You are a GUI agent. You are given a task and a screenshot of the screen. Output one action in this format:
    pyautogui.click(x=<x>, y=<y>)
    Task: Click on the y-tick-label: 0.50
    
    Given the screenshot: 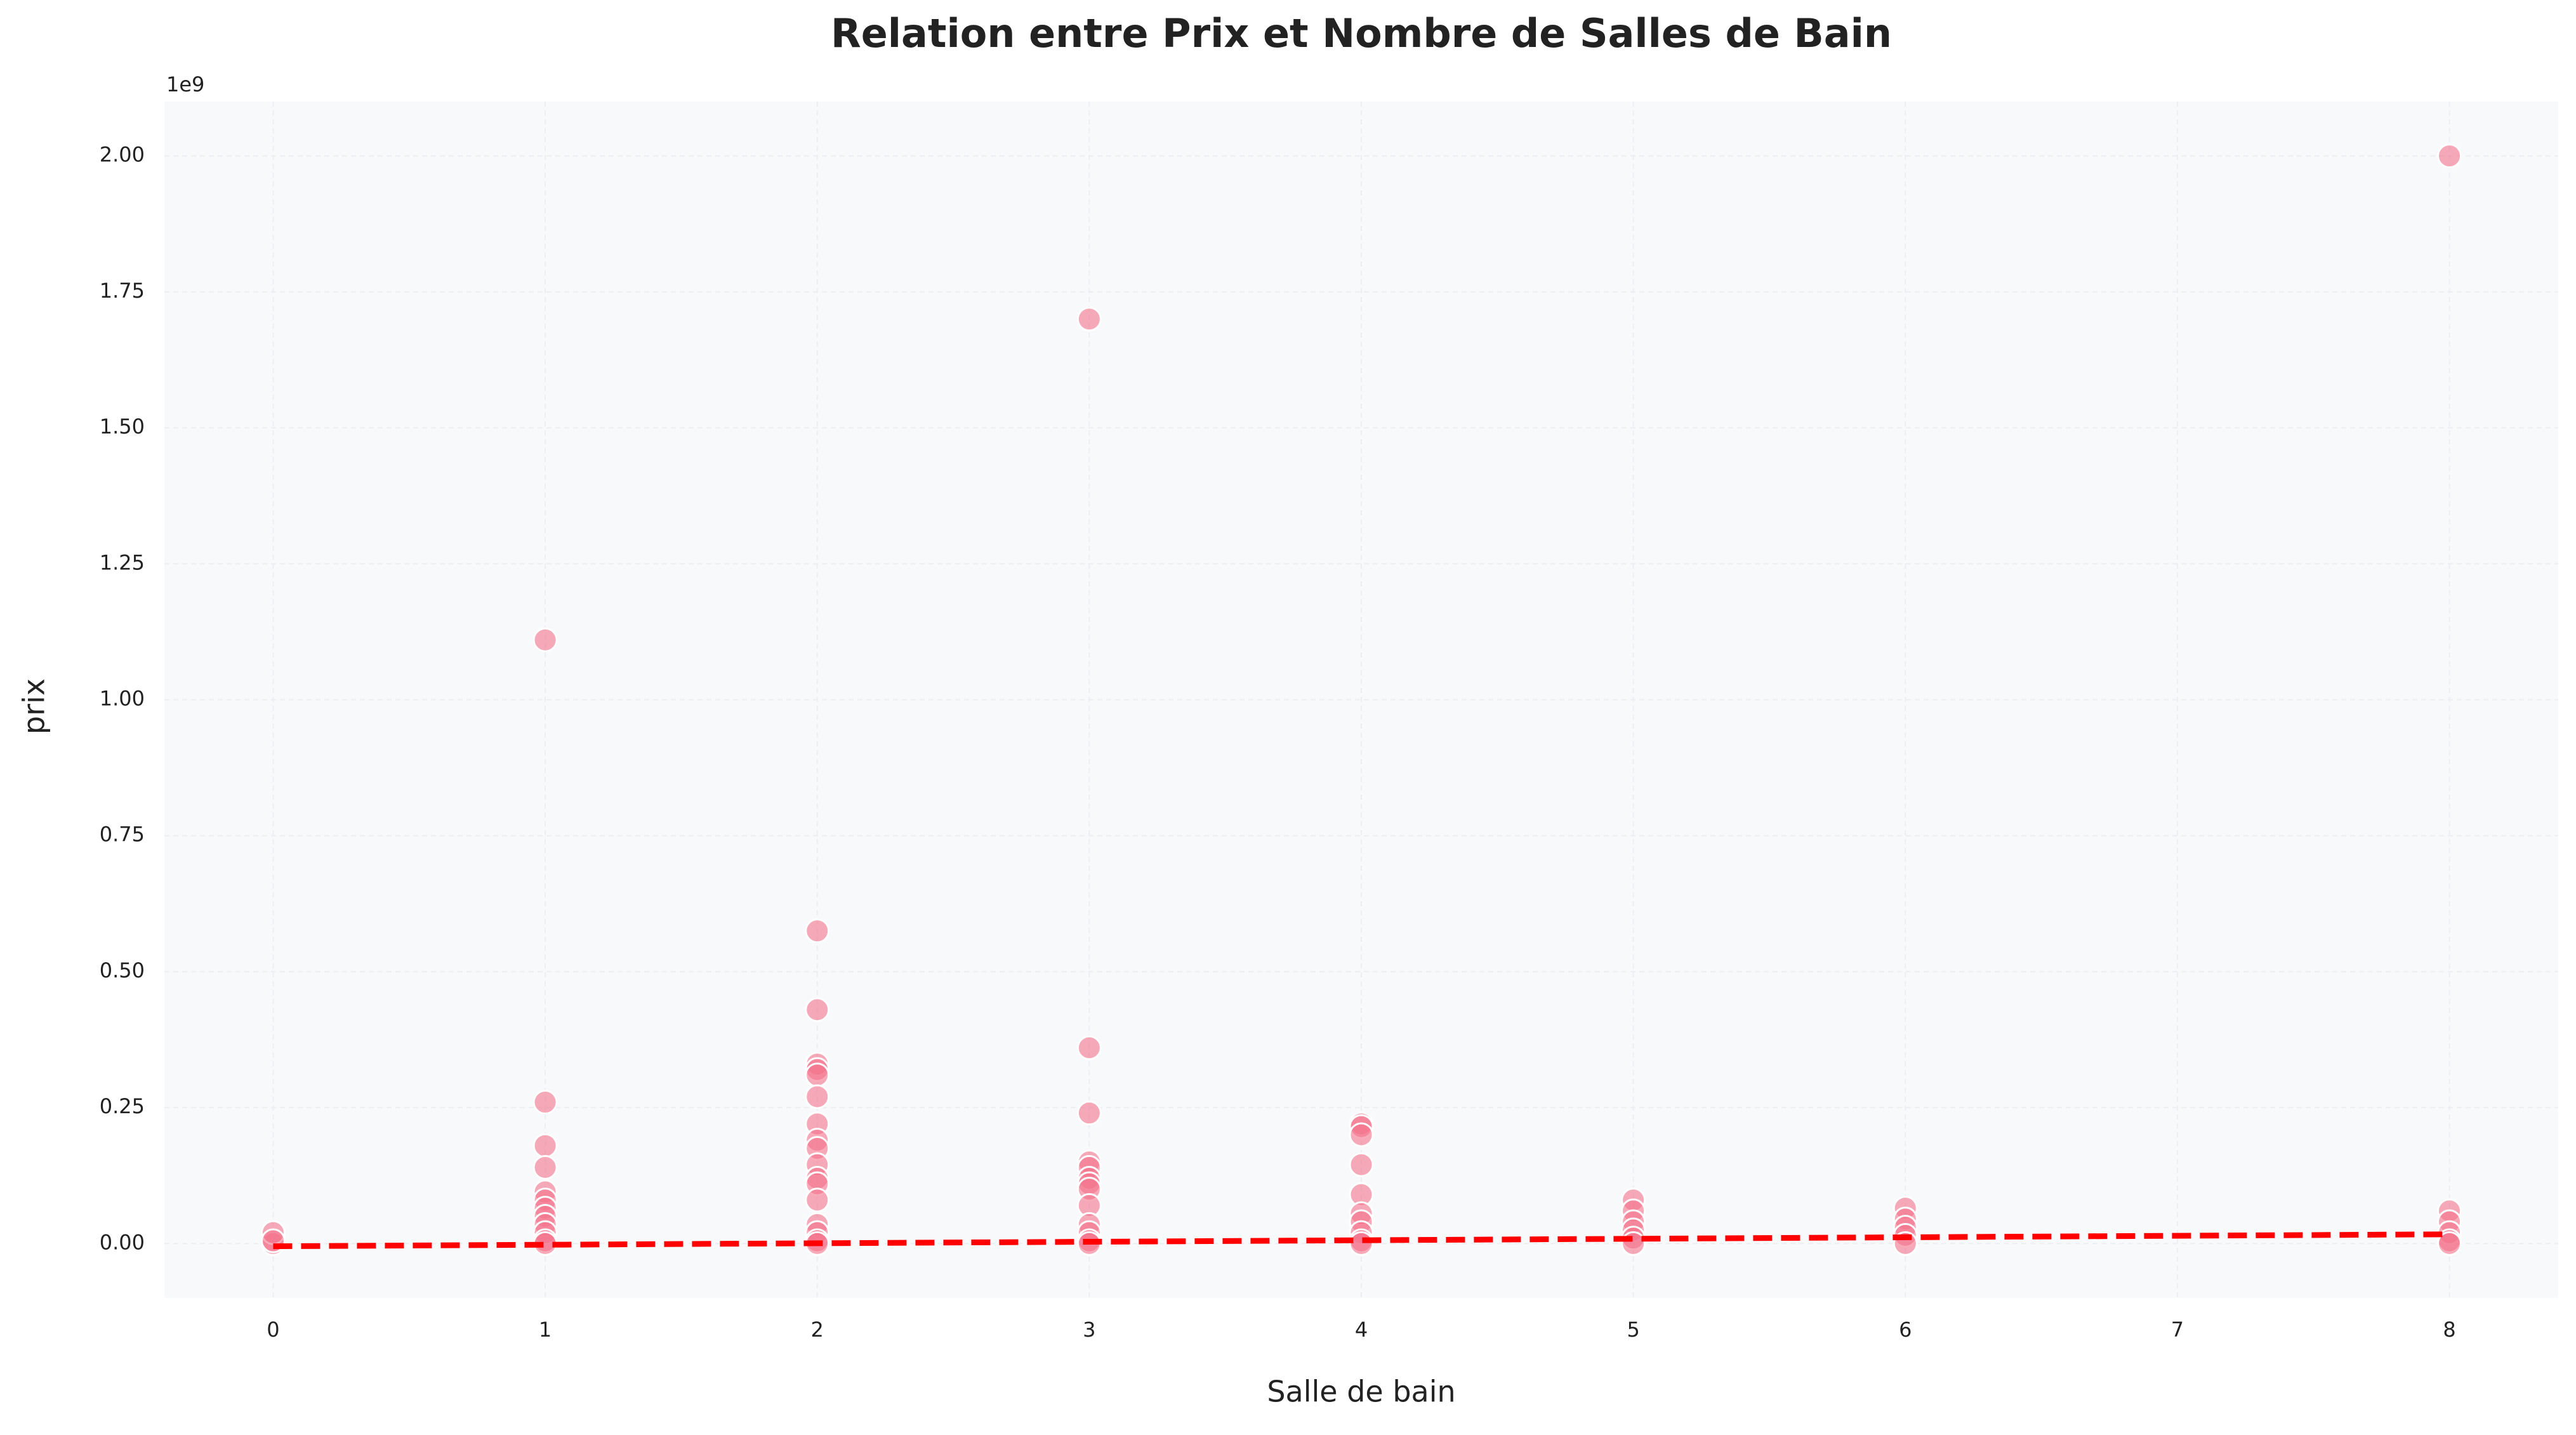 What is the action you would take?
    pyautogui.click(x=123, y=970)
    